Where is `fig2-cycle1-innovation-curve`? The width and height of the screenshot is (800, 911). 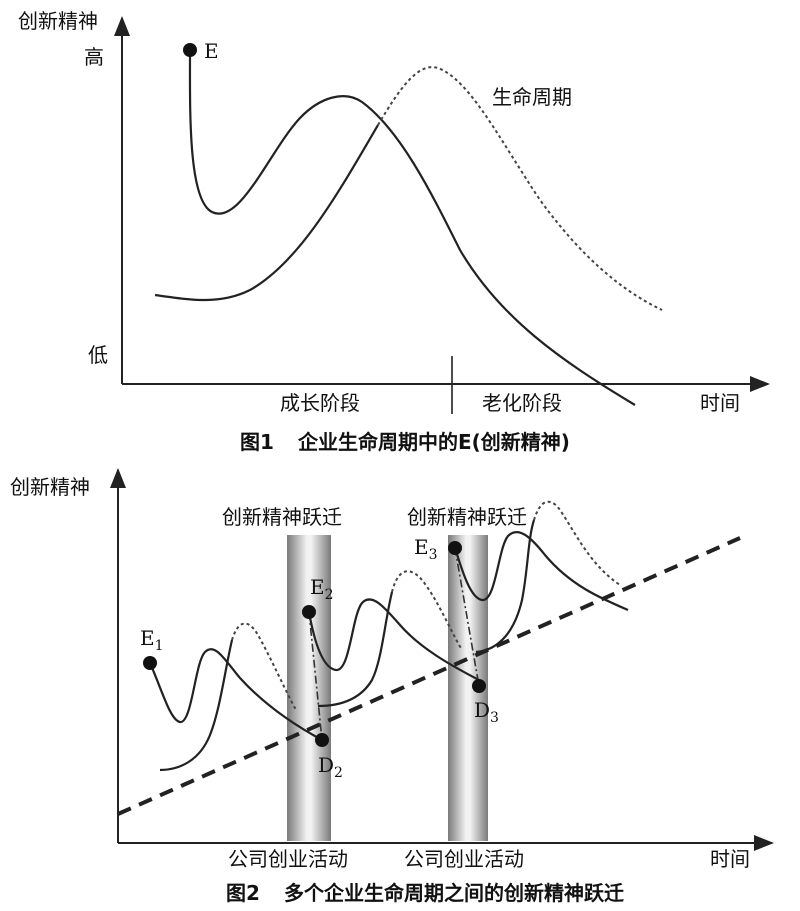
fig2-cycle1-innovation-curve is located at coordinates (235, 694).